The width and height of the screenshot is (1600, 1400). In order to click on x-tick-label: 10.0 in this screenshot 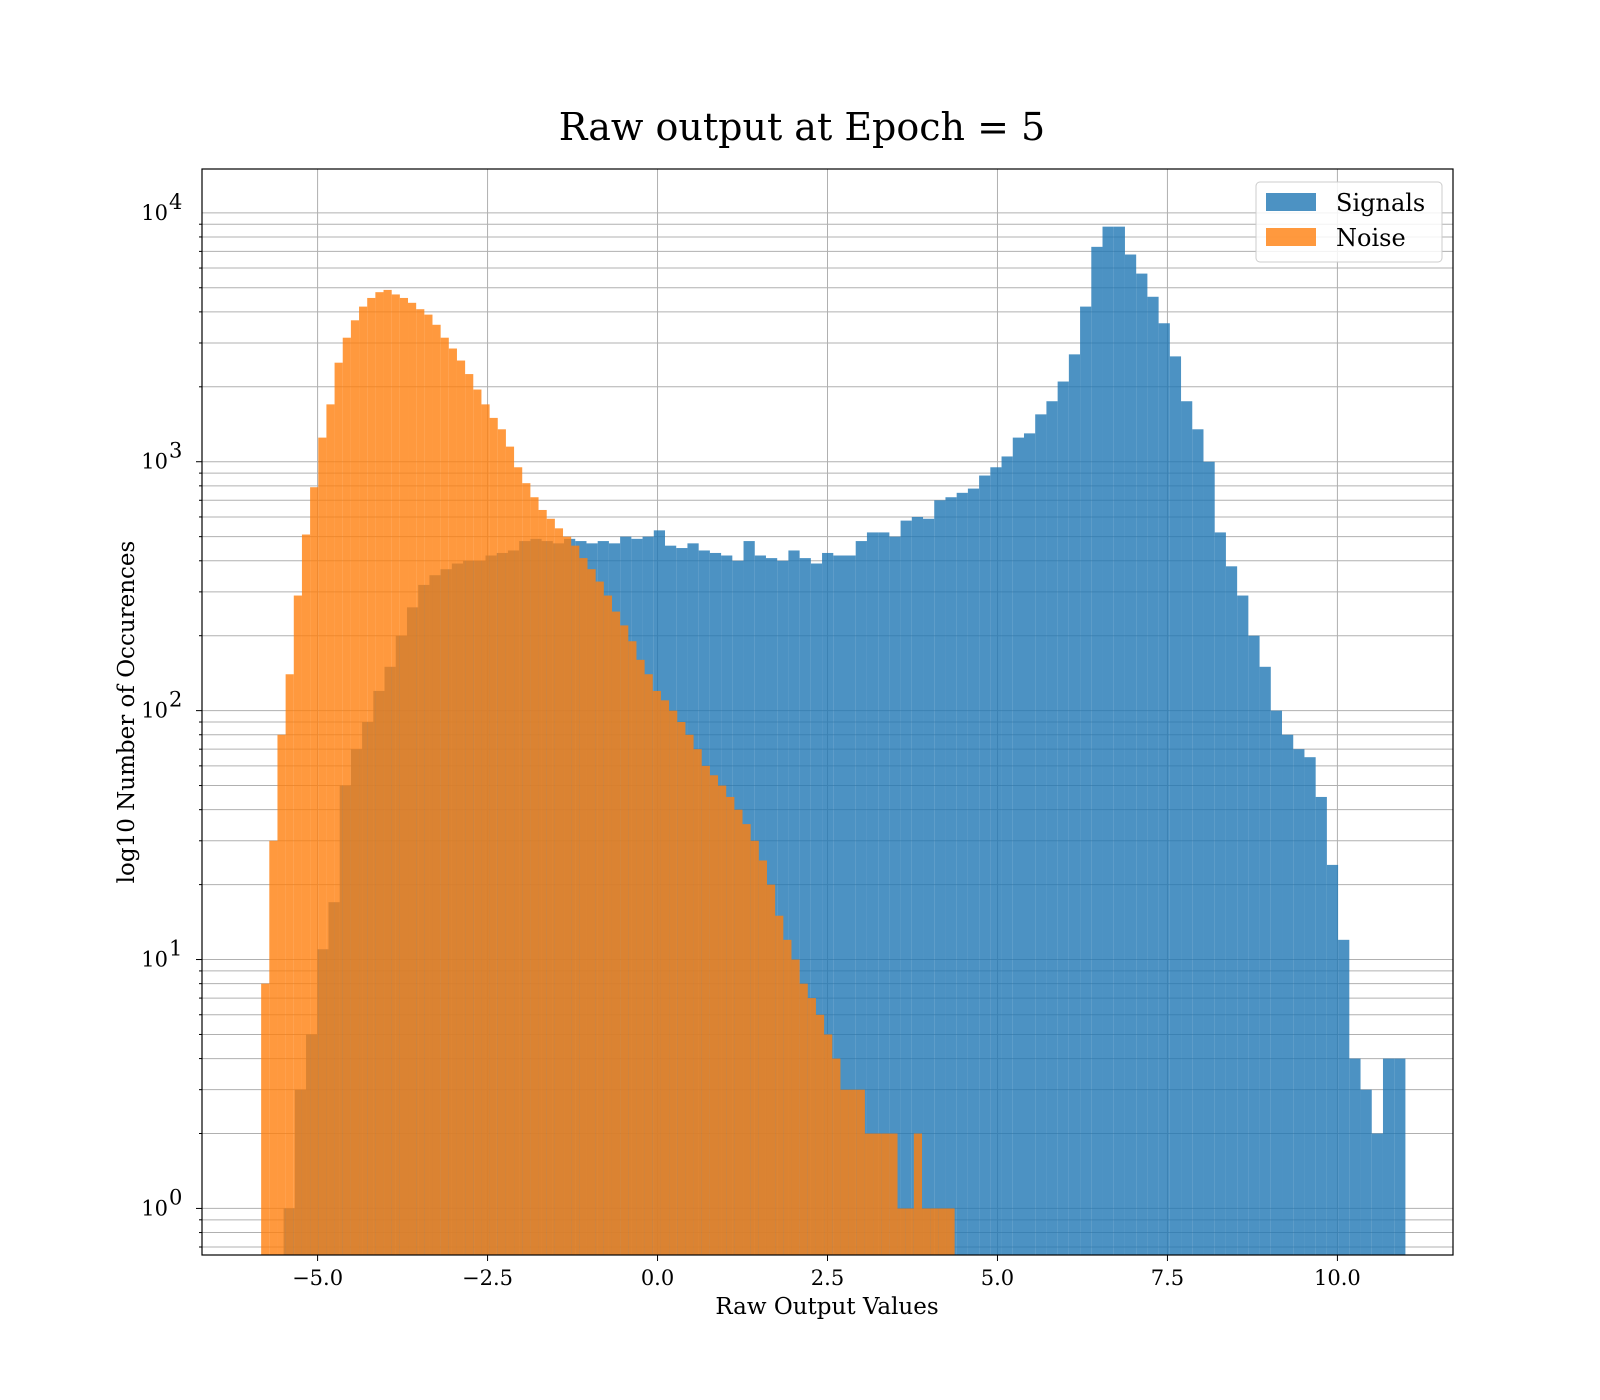, I will do `click(1337, 1278)`.